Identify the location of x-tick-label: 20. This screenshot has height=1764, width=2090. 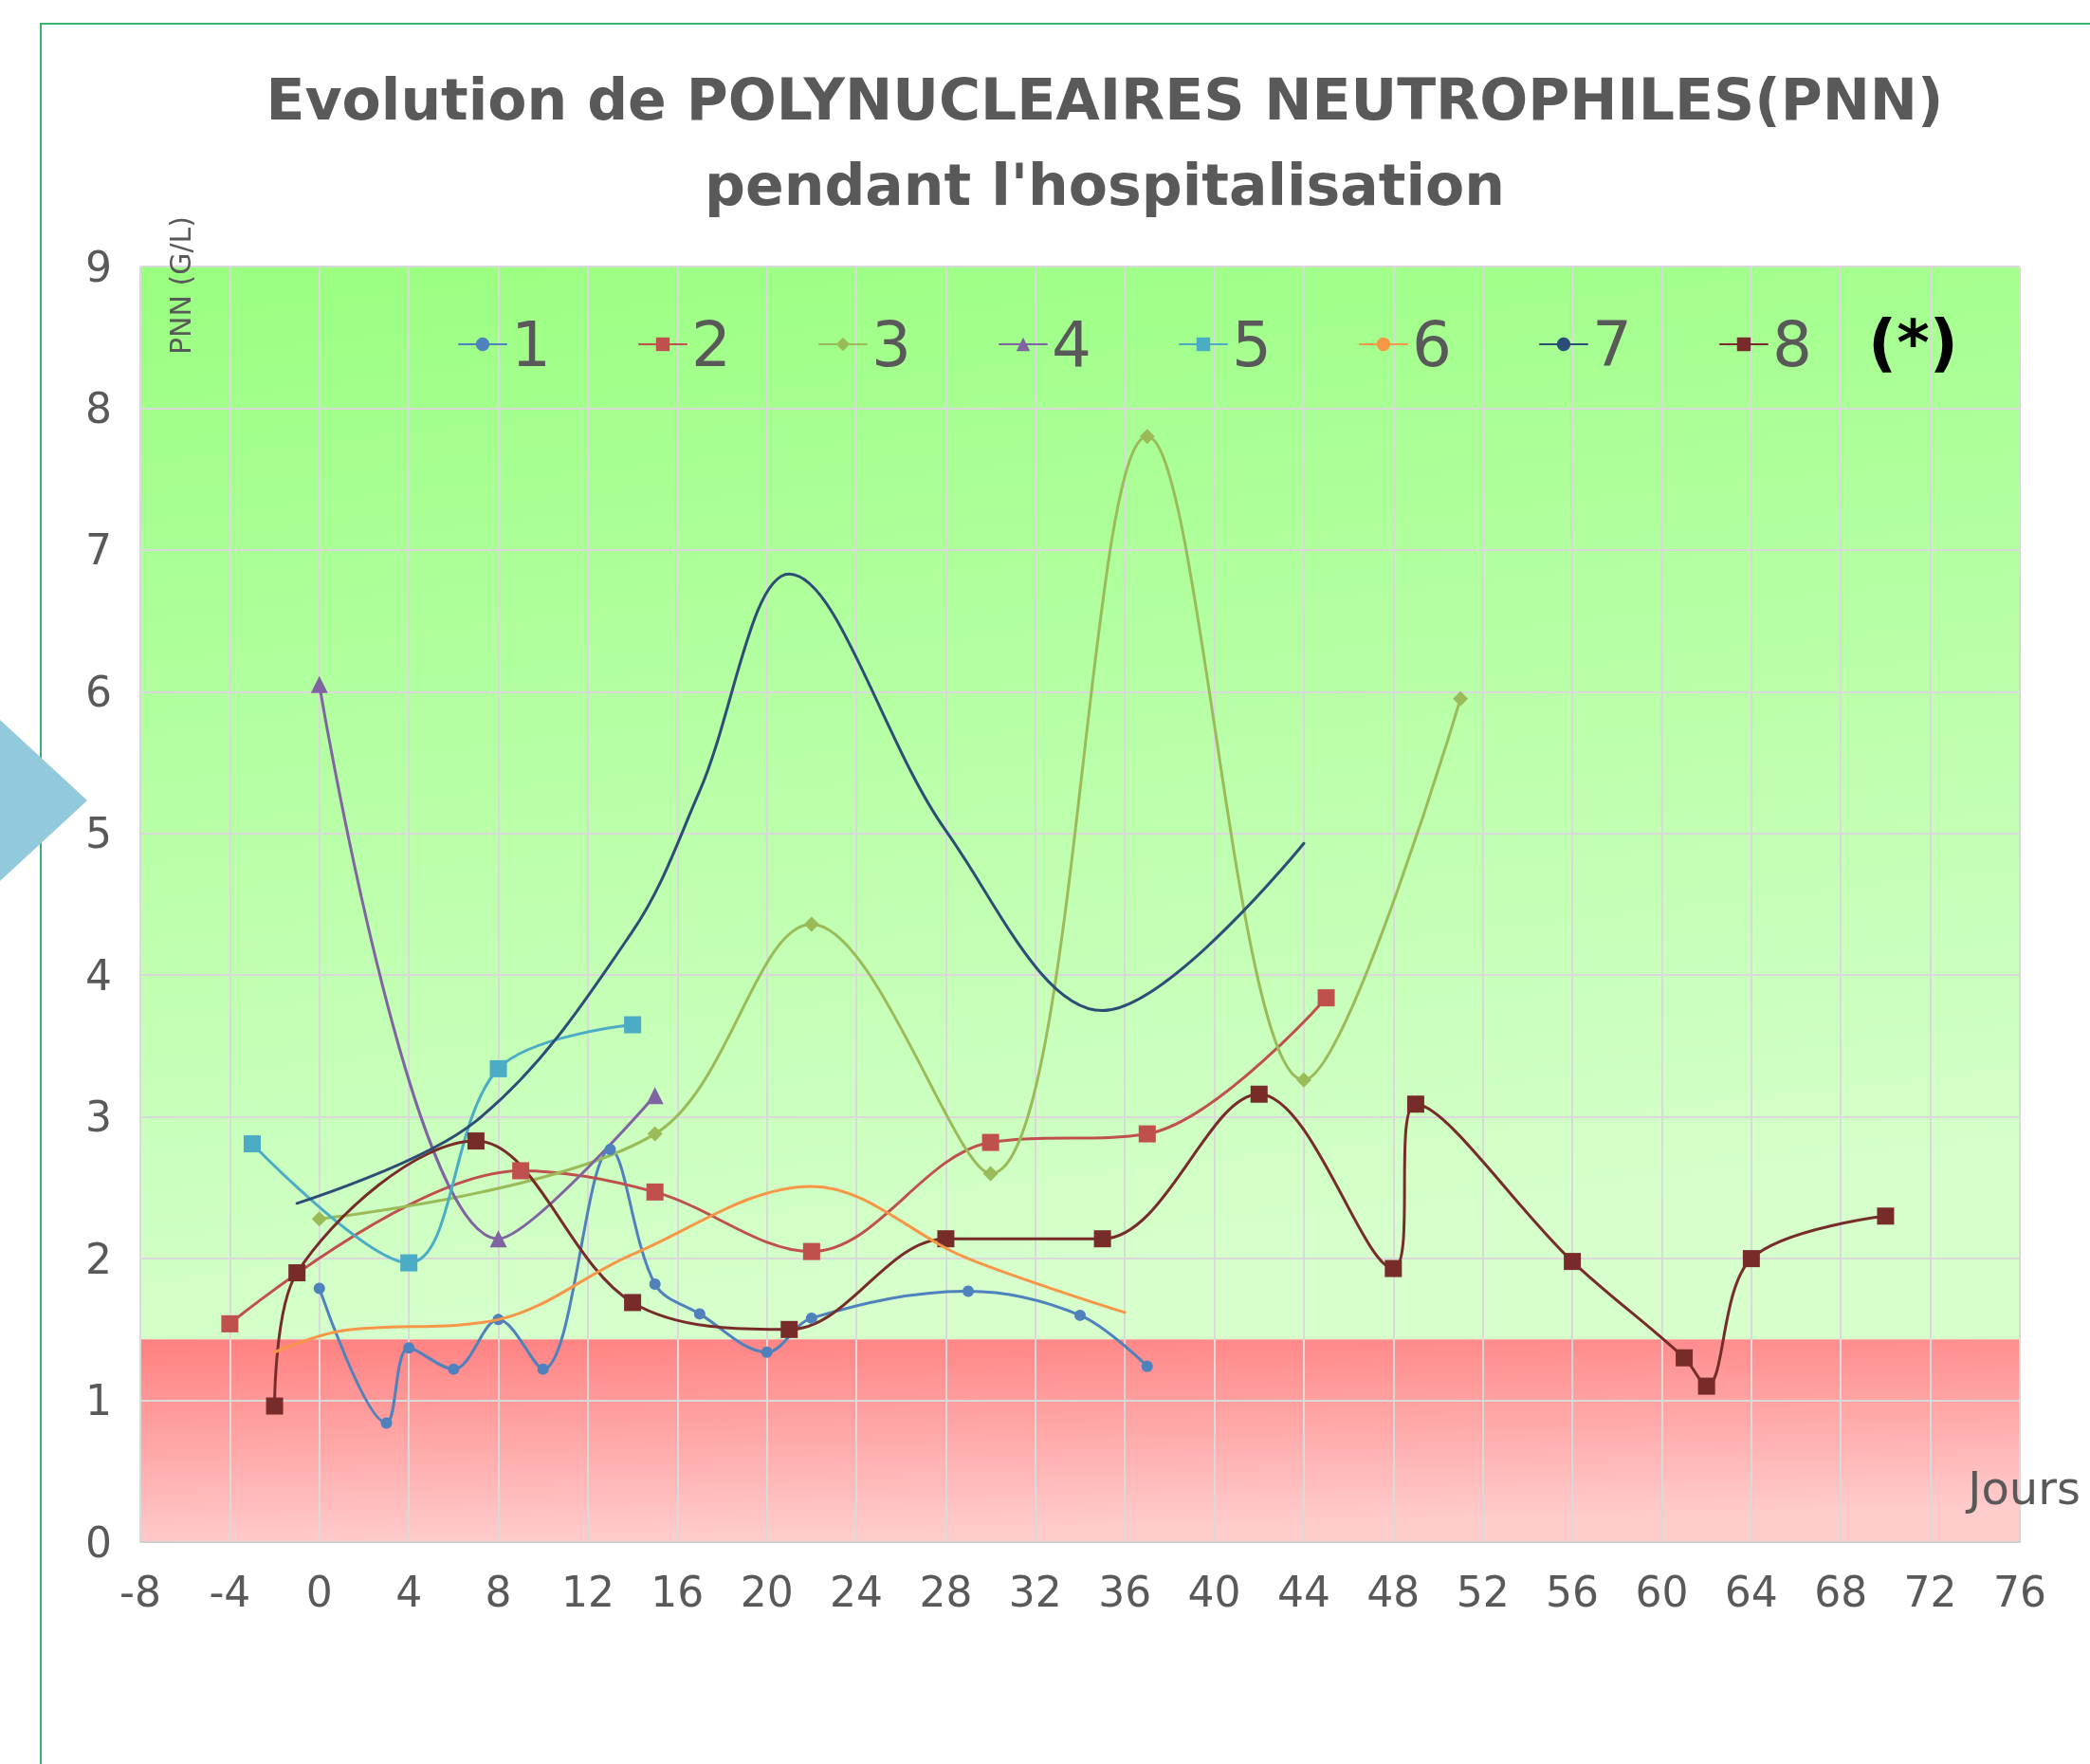
(767, 1591).